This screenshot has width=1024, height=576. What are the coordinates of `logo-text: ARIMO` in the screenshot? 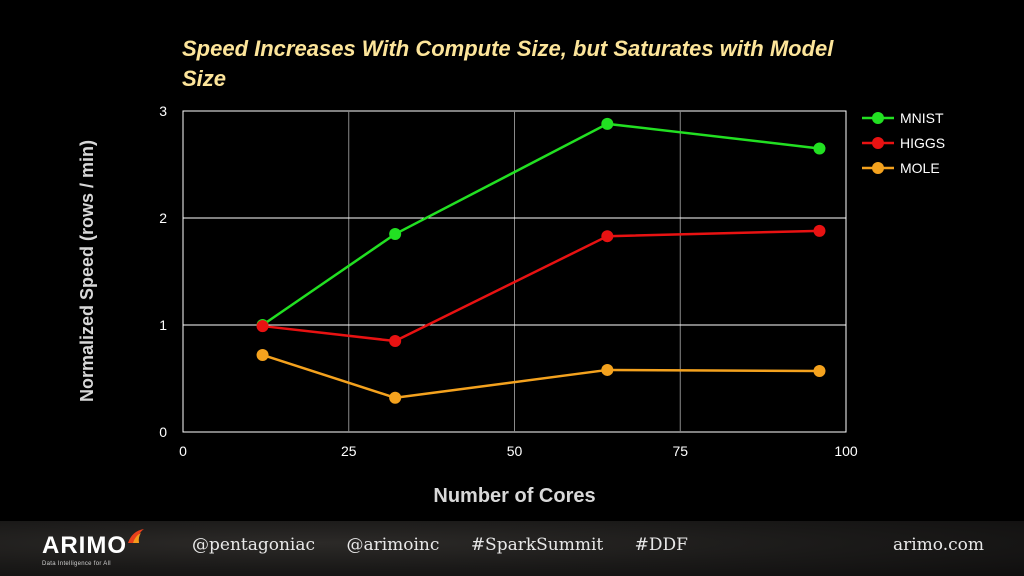 It's located at (84, 545).